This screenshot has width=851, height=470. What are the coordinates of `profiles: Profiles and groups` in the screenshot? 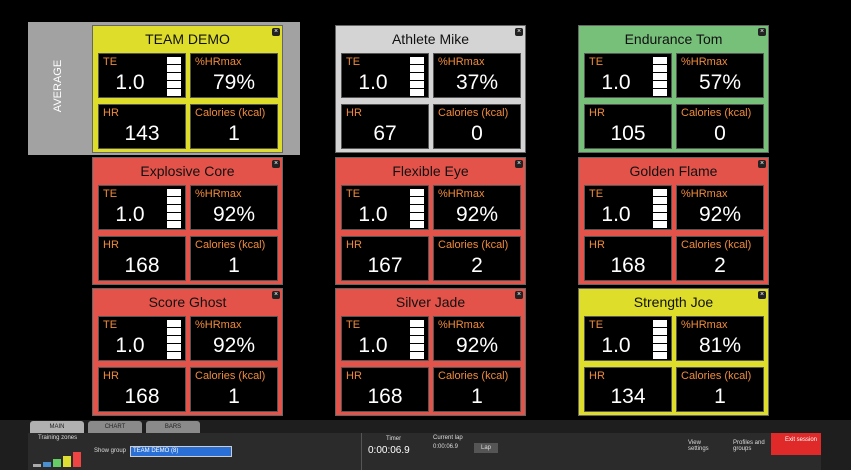 It's located at (749, 446).